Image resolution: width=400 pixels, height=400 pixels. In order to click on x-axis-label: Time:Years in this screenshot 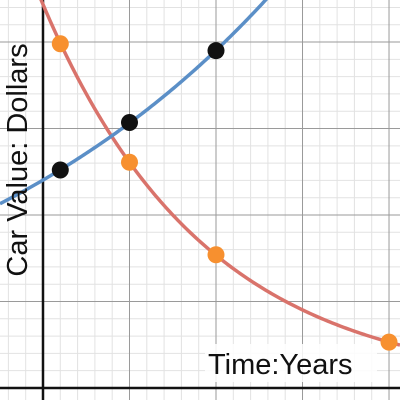, I will do `click(280, 365)`.